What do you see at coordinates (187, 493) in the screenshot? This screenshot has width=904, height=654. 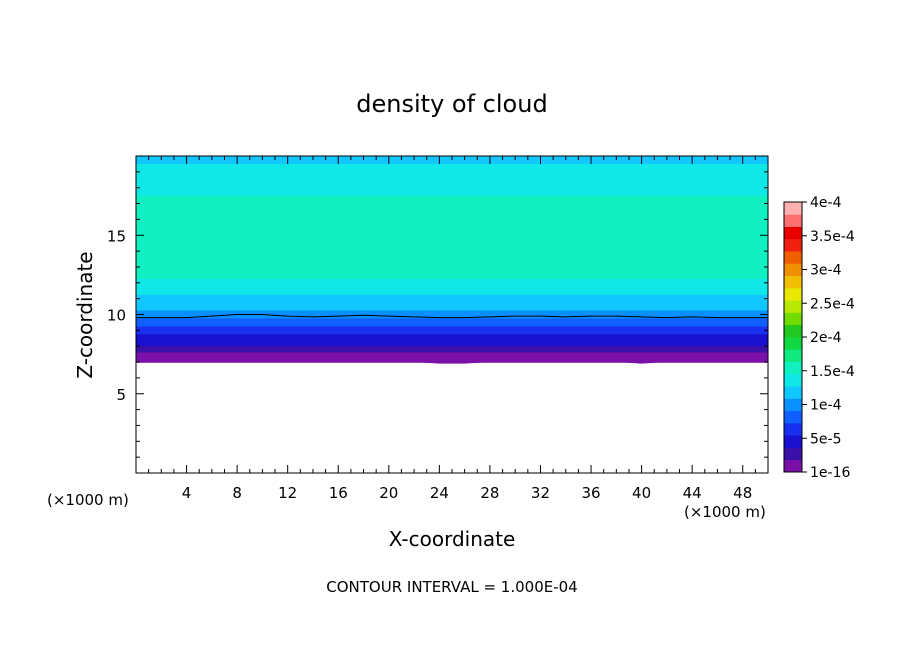 I see `x-tick-label: 4` at bounding box center [187, 493].